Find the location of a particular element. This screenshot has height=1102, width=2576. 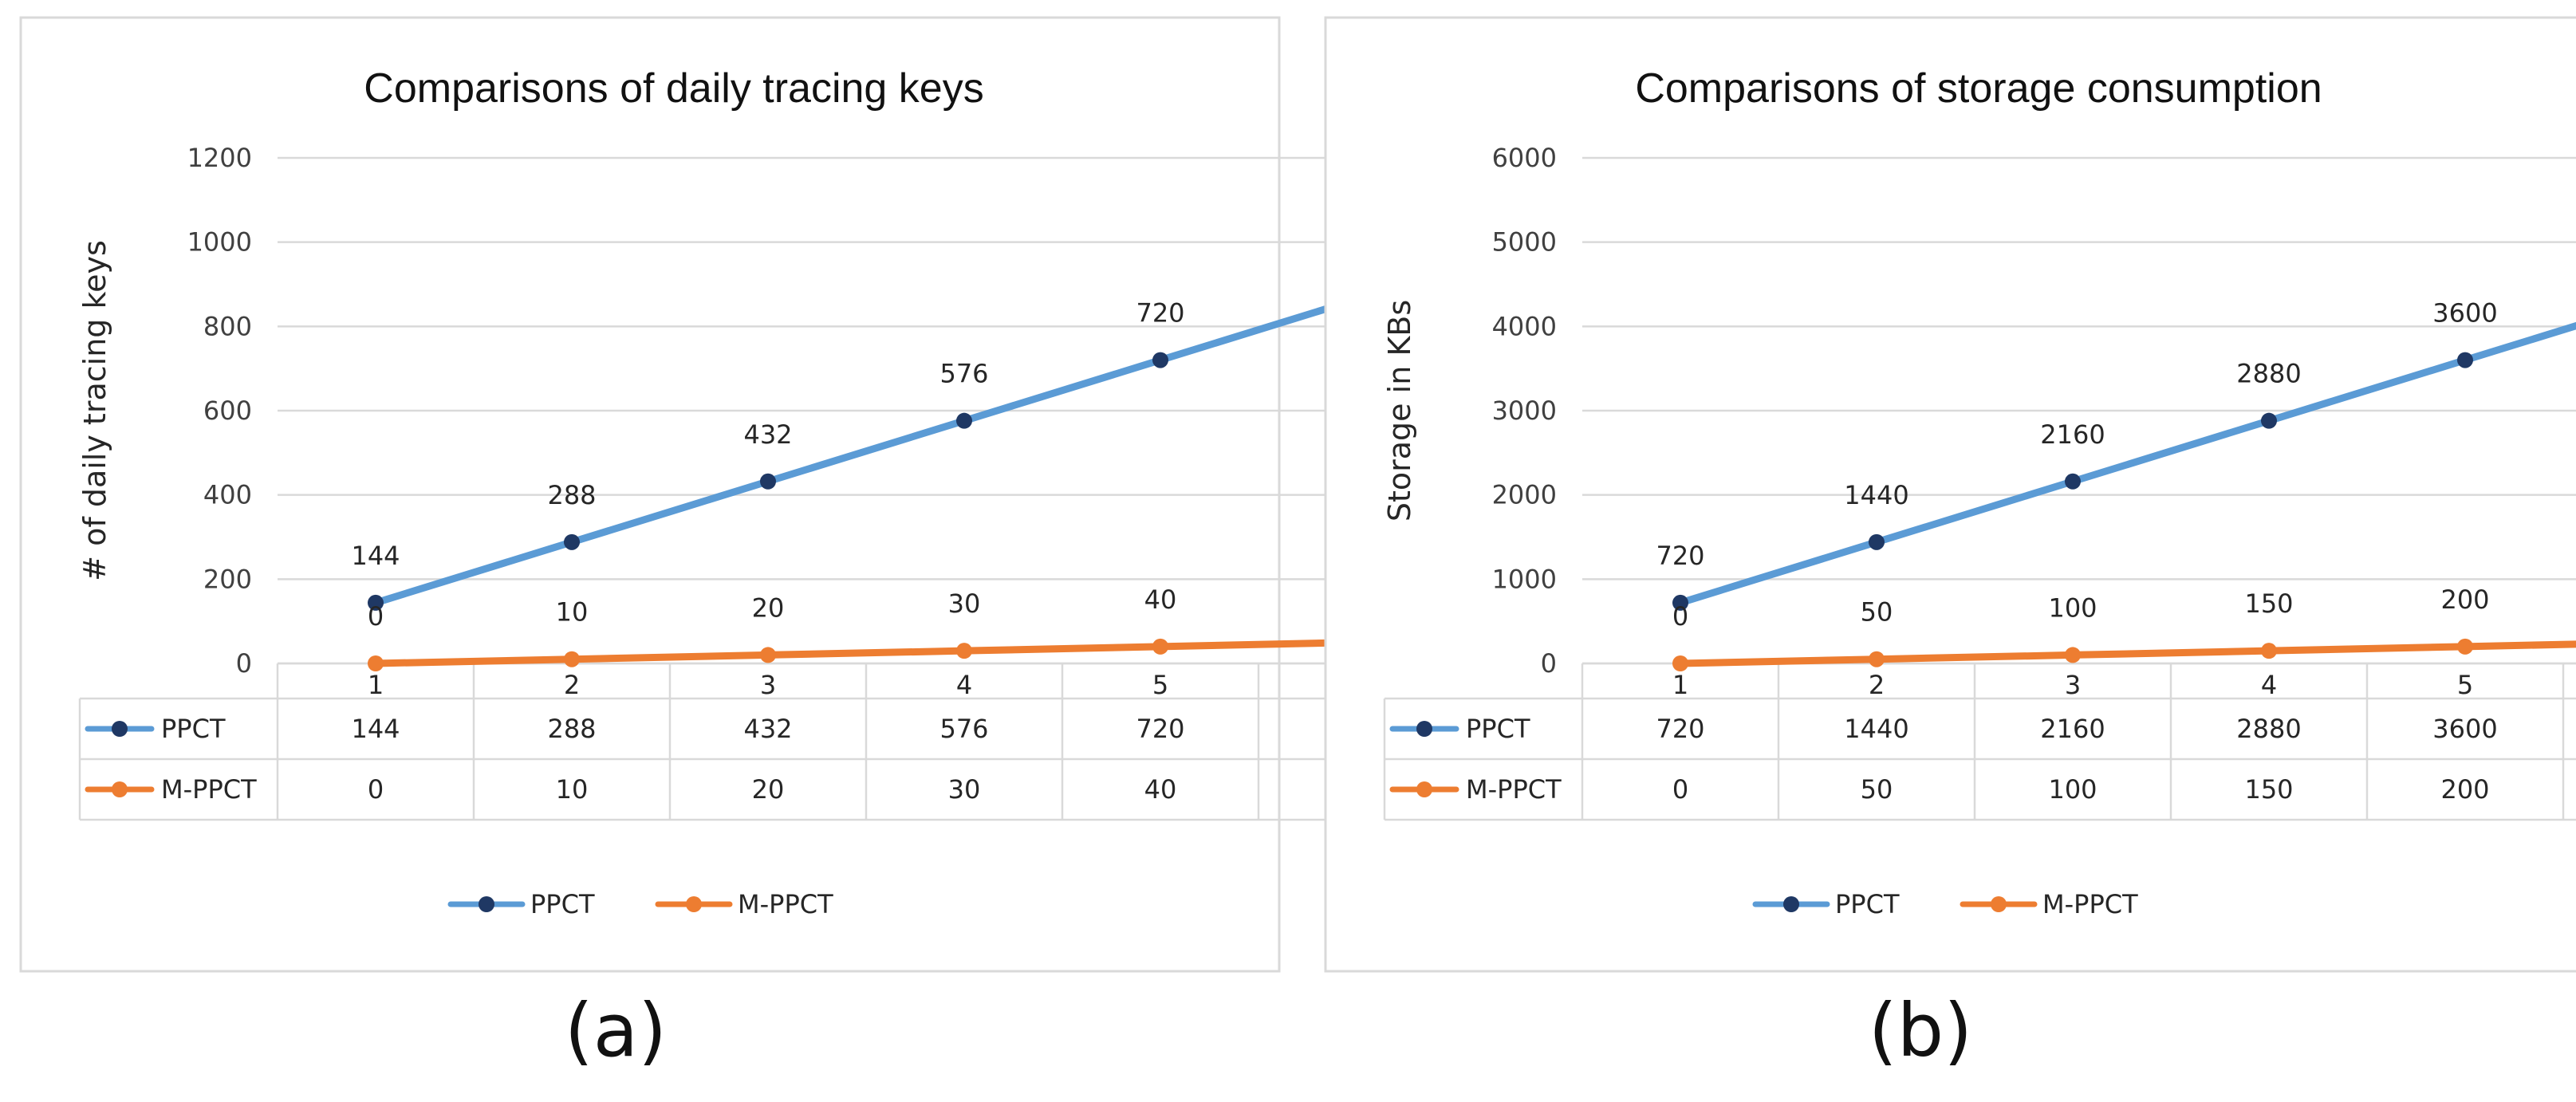

chart-title: Comparisons of storage consumption is located at coordinates (1978, 88).